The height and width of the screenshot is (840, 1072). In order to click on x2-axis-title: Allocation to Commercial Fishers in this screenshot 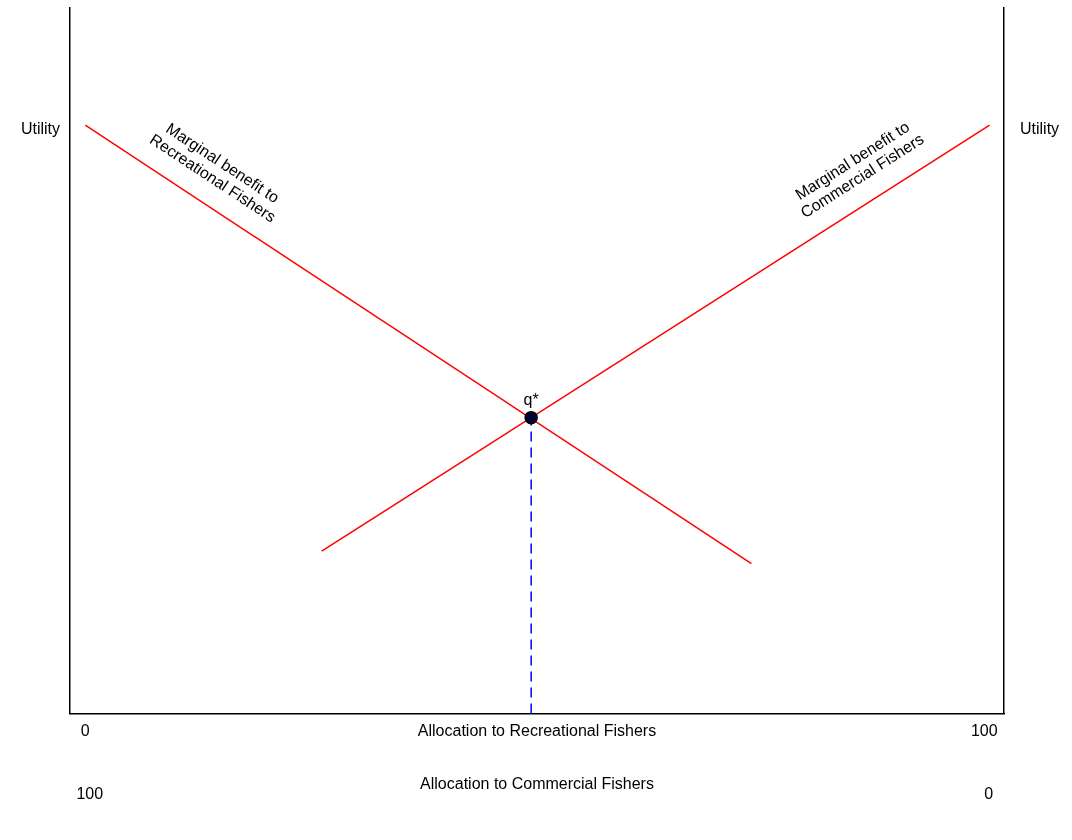, I will do `click(537, 784)`.